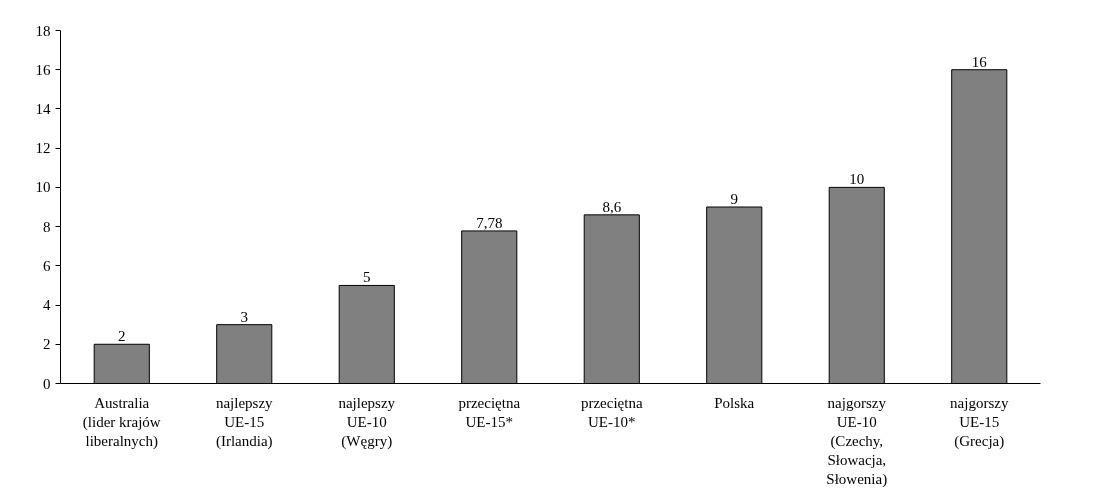 The image size is (1094, 500). Describe the element at coordinates (857, 179) in the screenshot. I see `data-label: 10` at that location.